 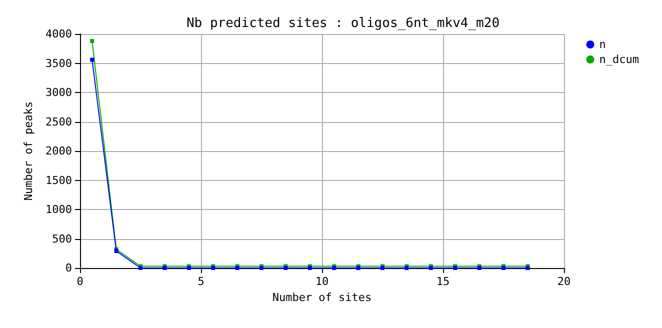 I want to click on y-tick-label: 3000, so click(x=59, y=92).